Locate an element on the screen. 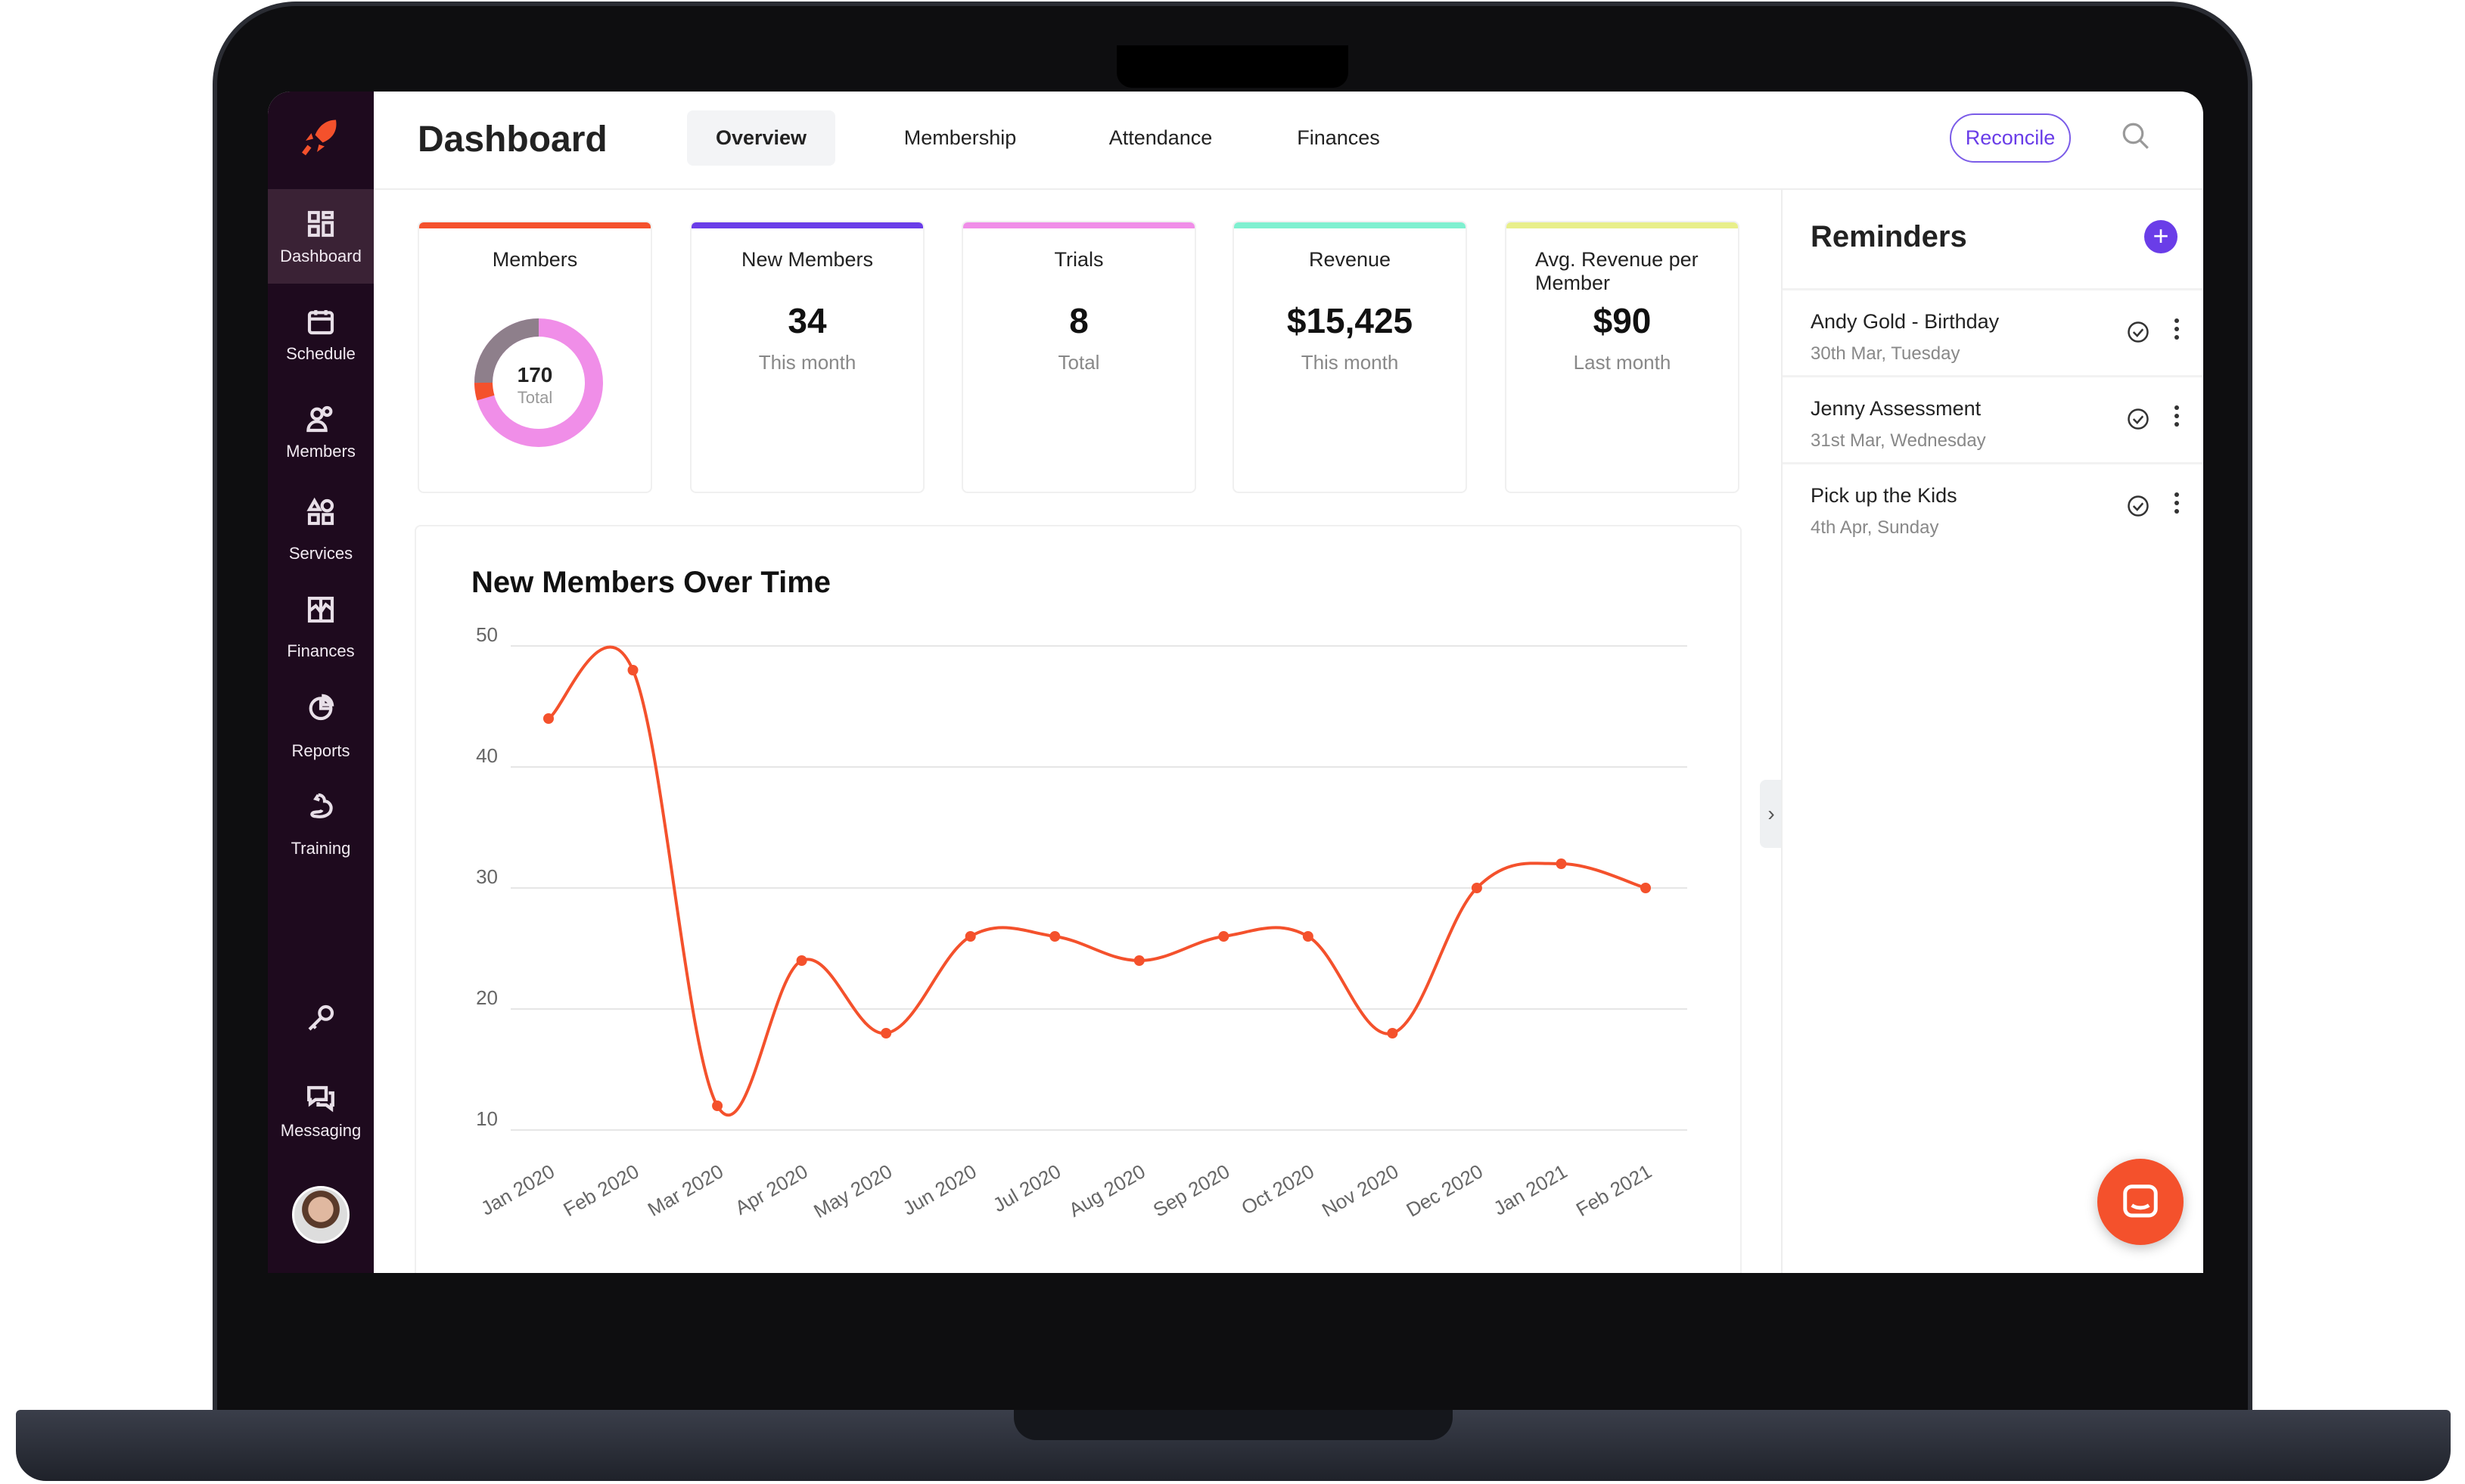 This screenshot has height=1484, width=2465. sidebar-label: Schedule is located at coordinates (321, 353).